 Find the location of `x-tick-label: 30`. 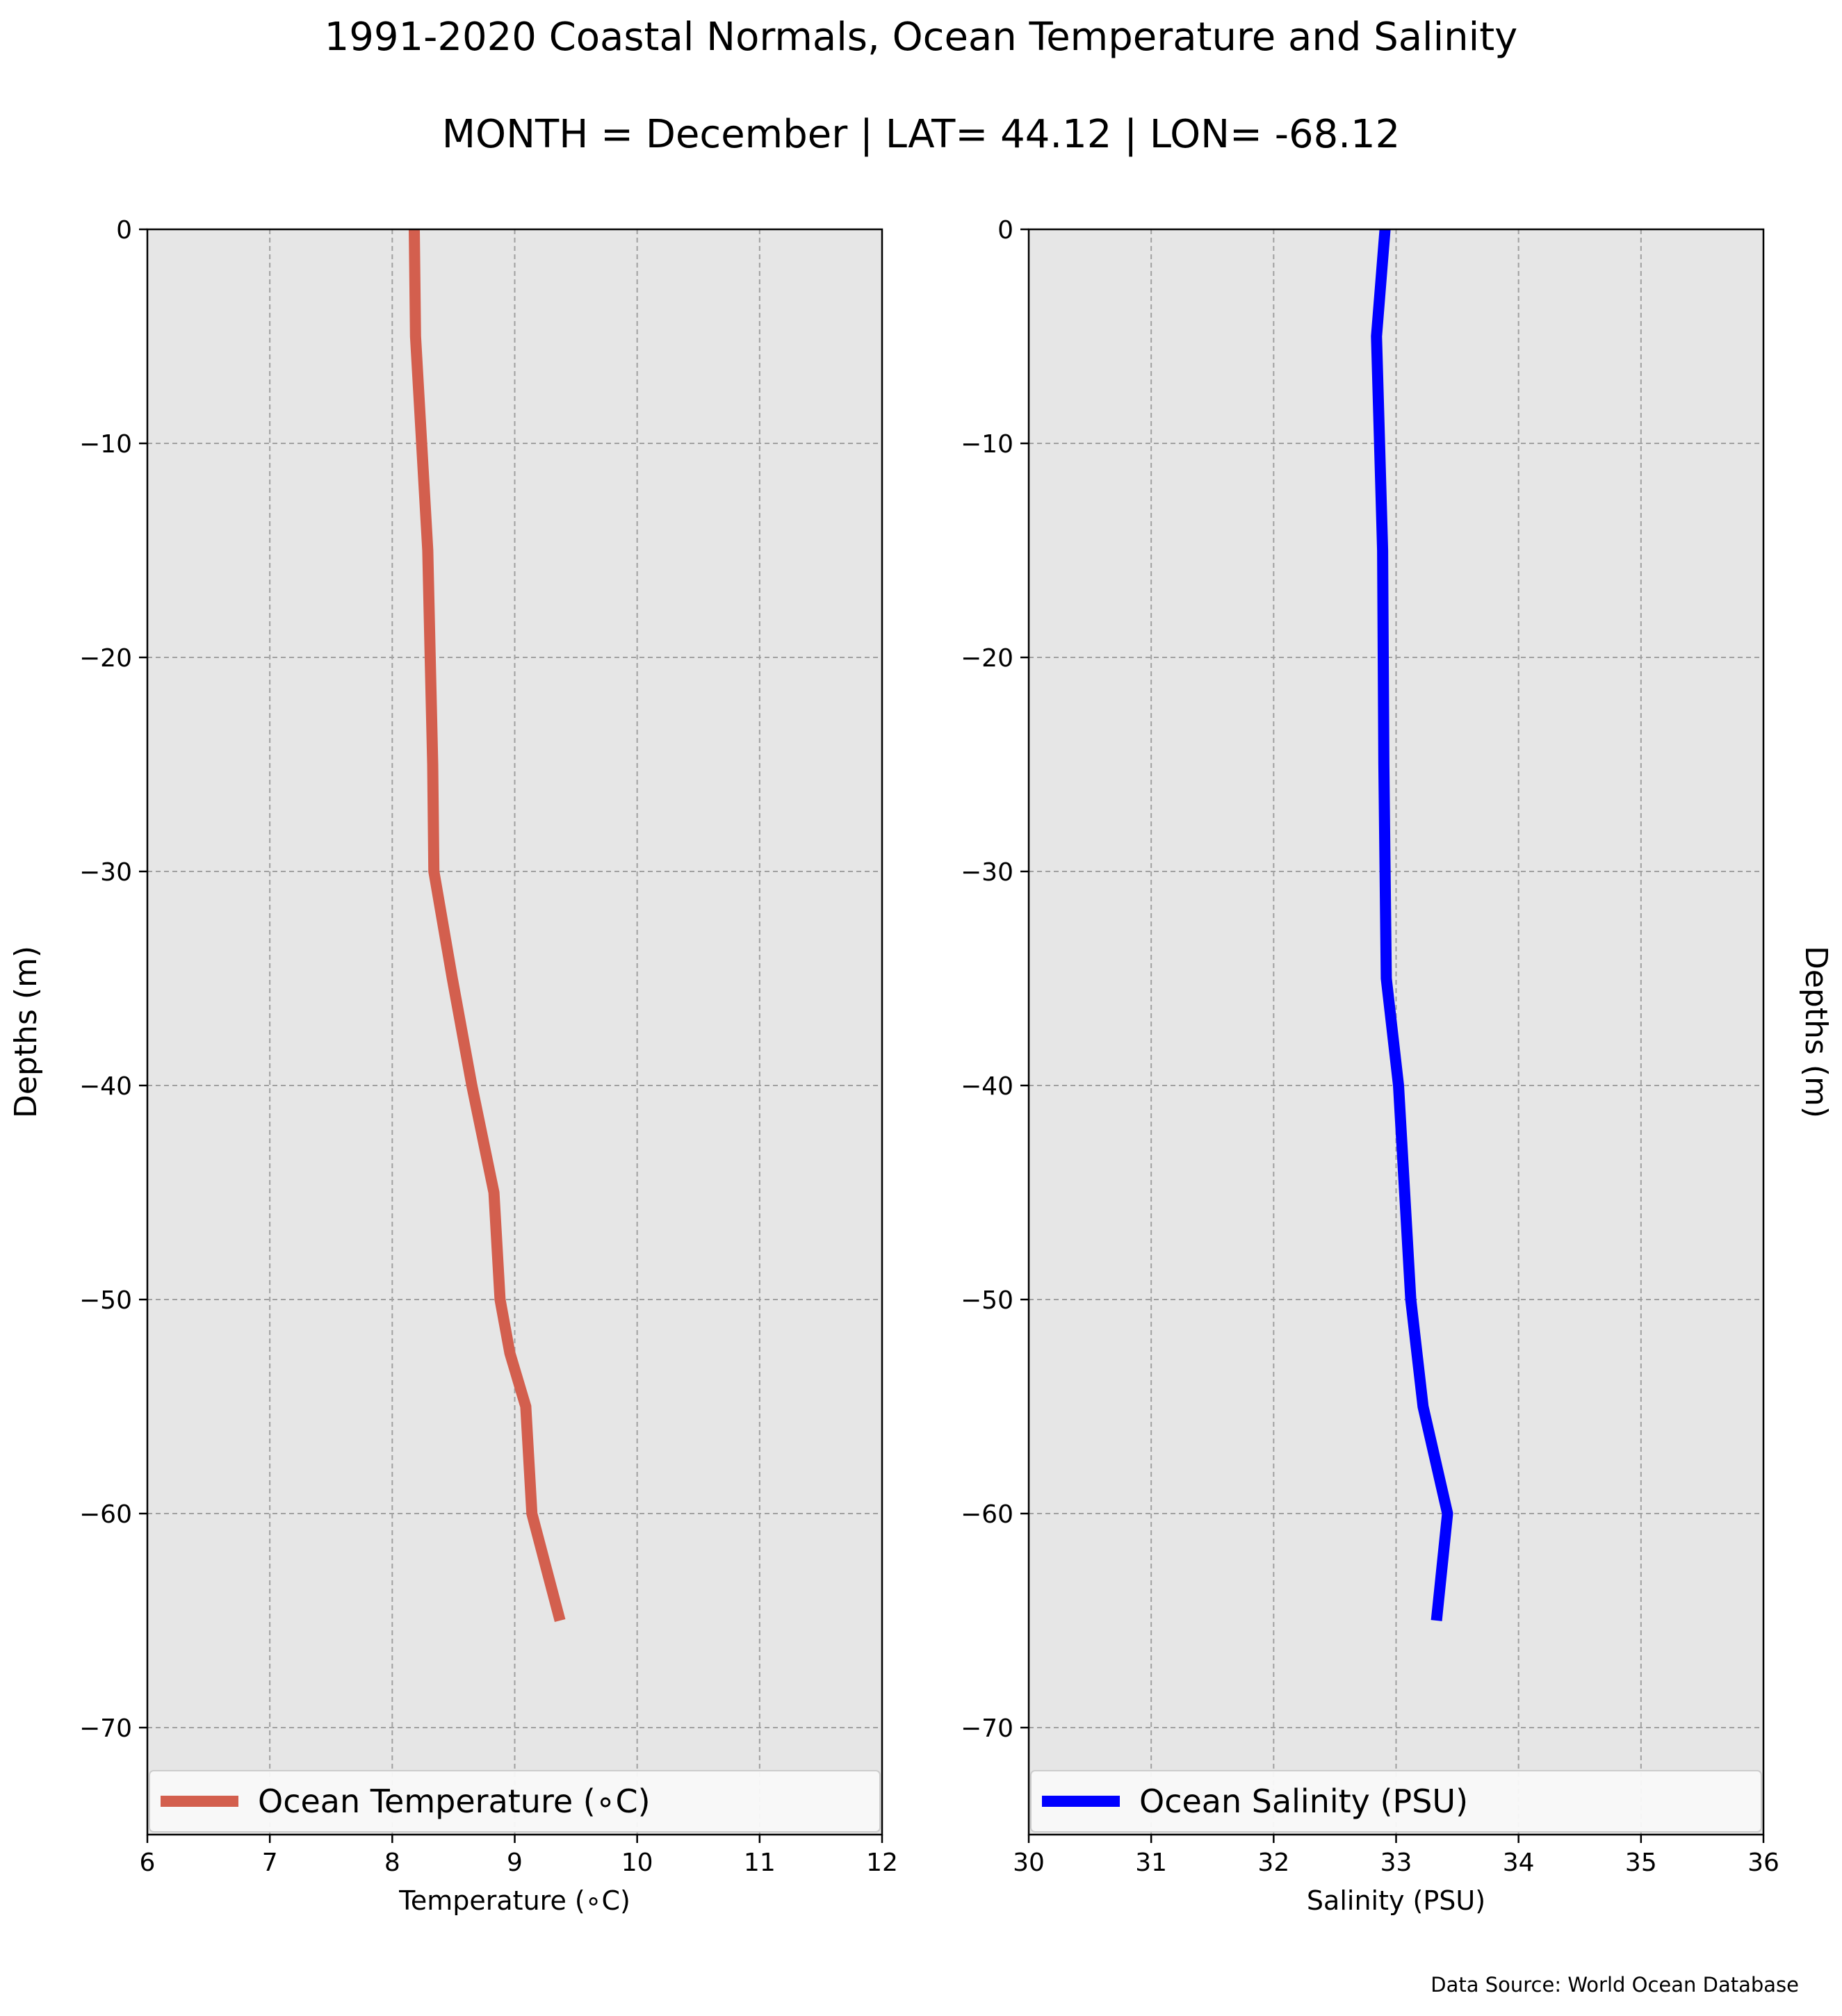

x-tick-label: 30 is located at coordinates (1029, 1863).